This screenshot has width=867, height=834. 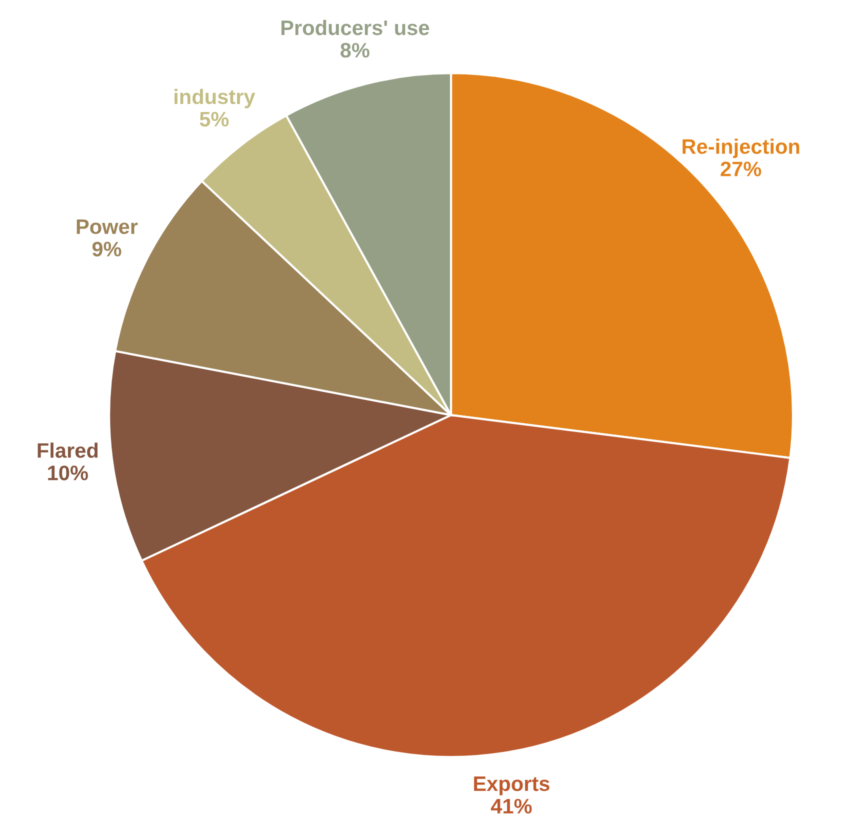 What do you see at coordinates (741, 169) in the screenshot?
I see `data-label: 27%` at bounding box center [741, 169].